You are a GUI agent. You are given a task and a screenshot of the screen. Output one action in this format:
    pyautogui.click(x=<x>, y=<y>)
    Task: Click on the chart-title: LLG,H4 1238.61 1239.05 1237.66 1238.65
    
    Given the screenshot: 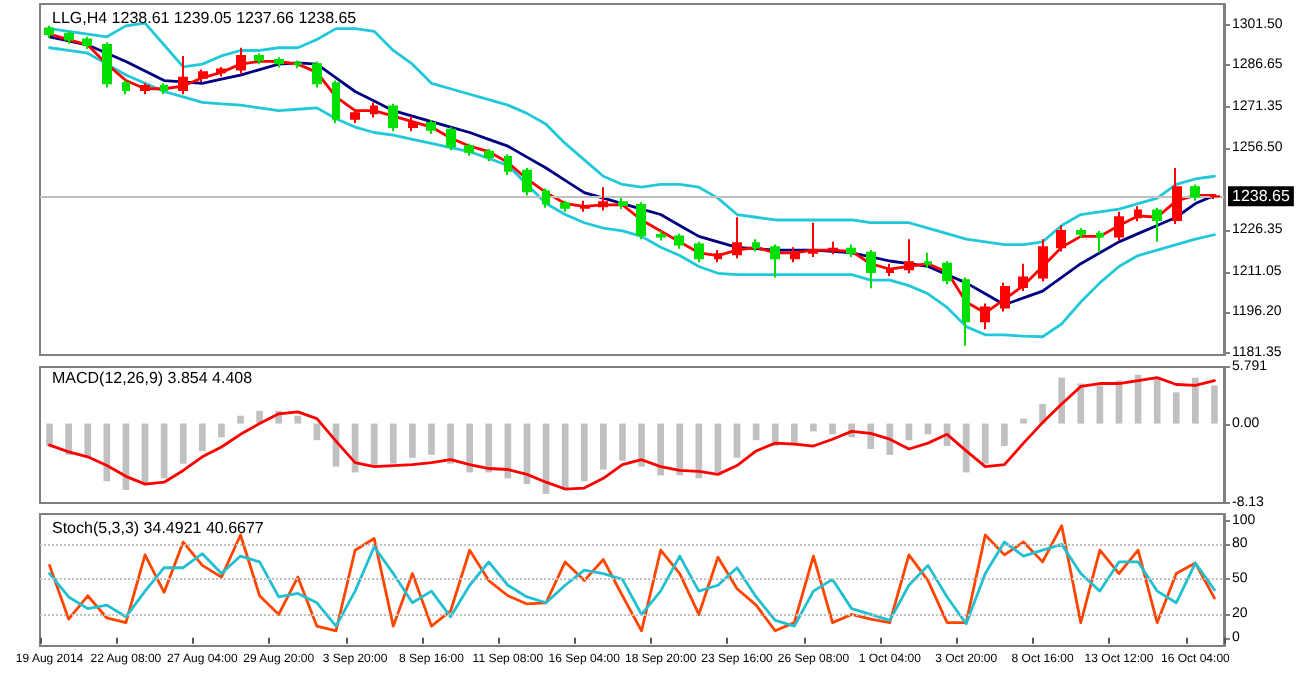 What is the action you would take?
    pyautogui.click(x=205, y=18)
    